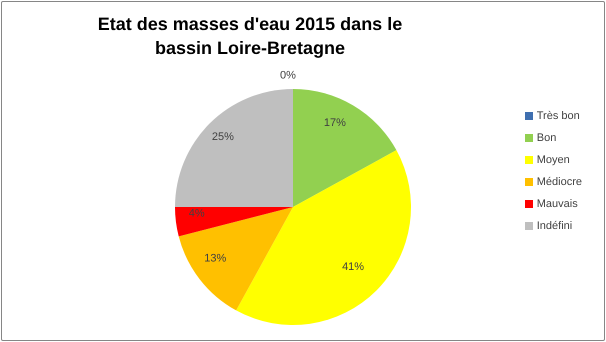 This screenshot has width=606, height=342. What do you see at coordinates (353, 267) in the screenshot?
I see `data-label: 41%` at bounding box center [353, 267].